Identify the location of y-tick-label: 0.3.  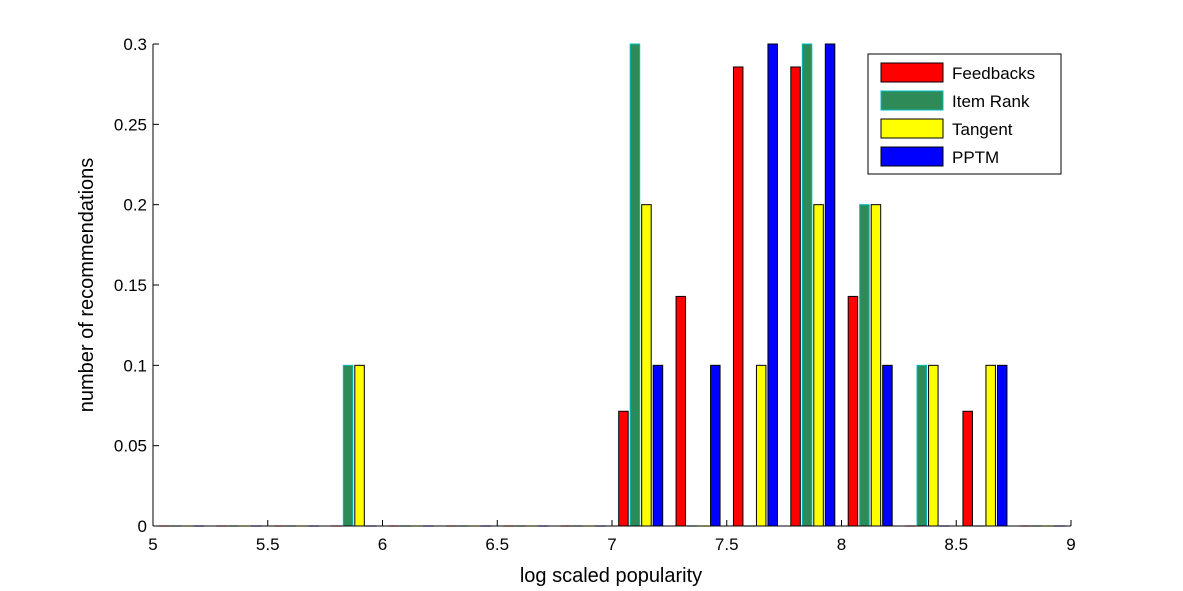
(135, 44).